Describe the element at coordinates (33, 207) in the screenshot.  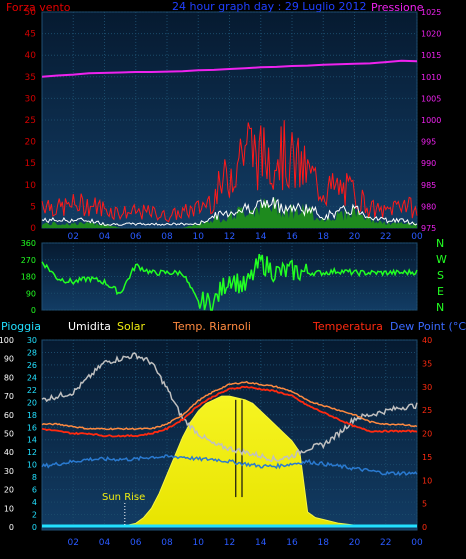
I see `wind-tick-label: 5` at that location.